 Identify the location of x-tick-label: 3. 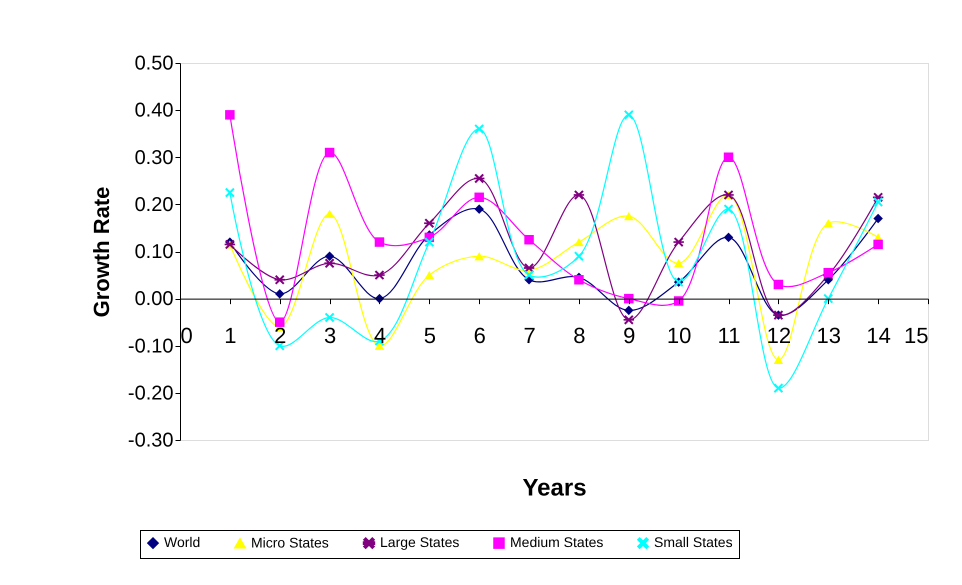
(330, 335).